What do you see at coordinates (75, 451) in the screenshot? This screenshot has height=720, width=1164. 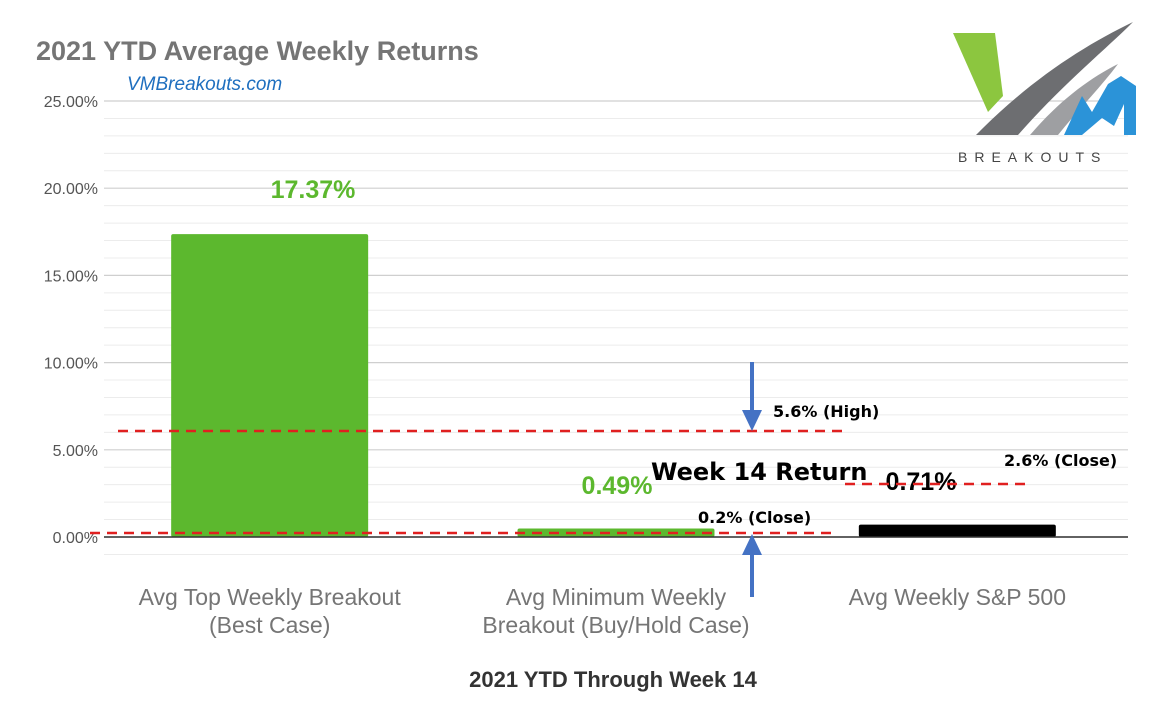 I see `y-tick-label: 5.00%` at bounding box center [75, 451].